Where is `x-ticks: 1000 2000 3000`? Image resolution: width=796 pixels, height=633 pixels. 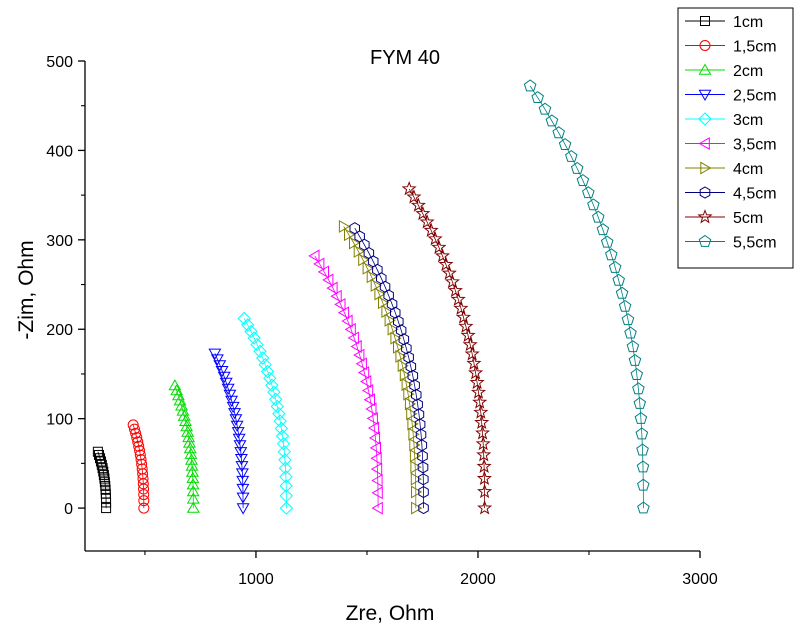
x-ticks: 1000 2000 3000 is located at coordinates (431, 569).